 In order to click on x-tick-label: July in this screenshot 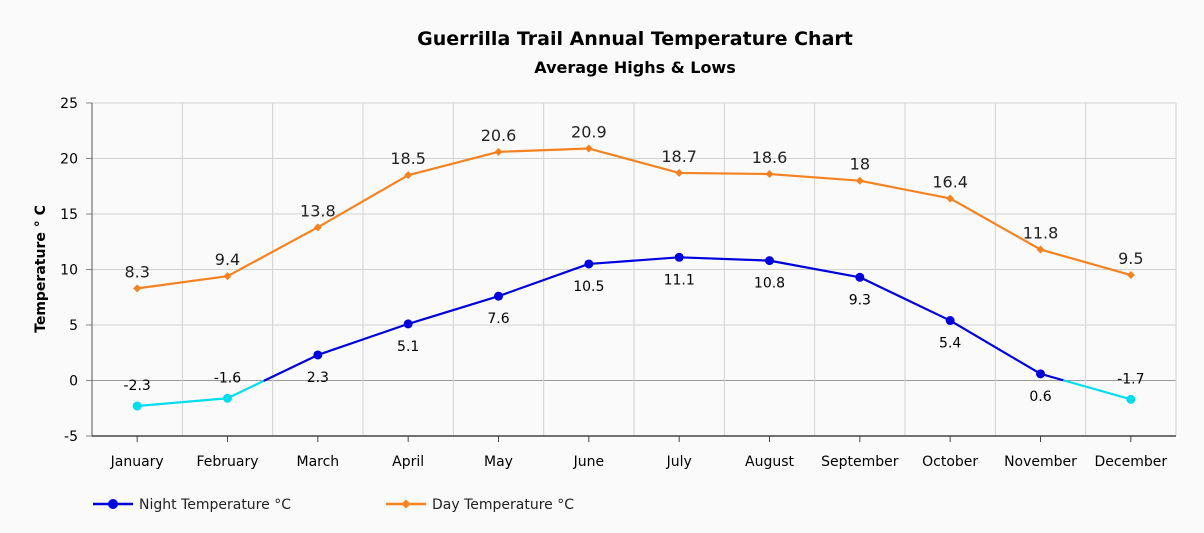, I will do `click(679, 462)`.